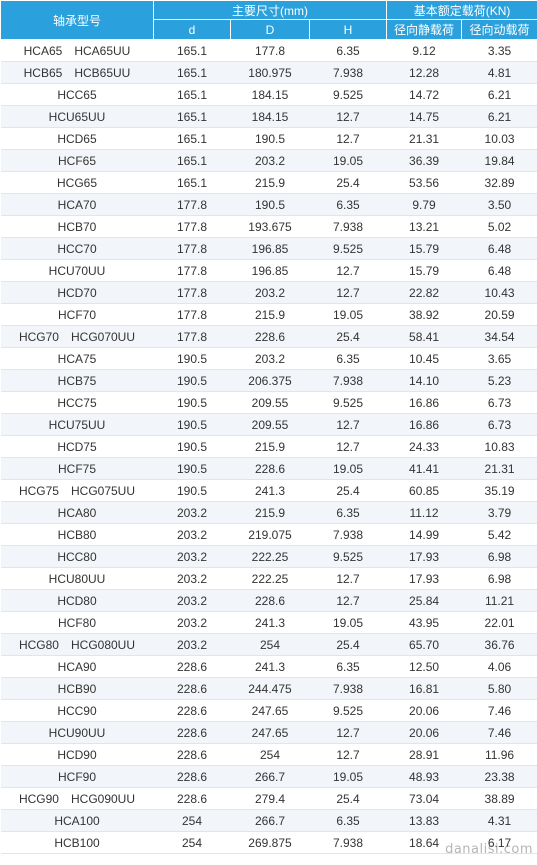  What do you see at coordinates (77, 534) in the screenshot?
I see `cell-model: HCB80` at bounding box center [77, 534].